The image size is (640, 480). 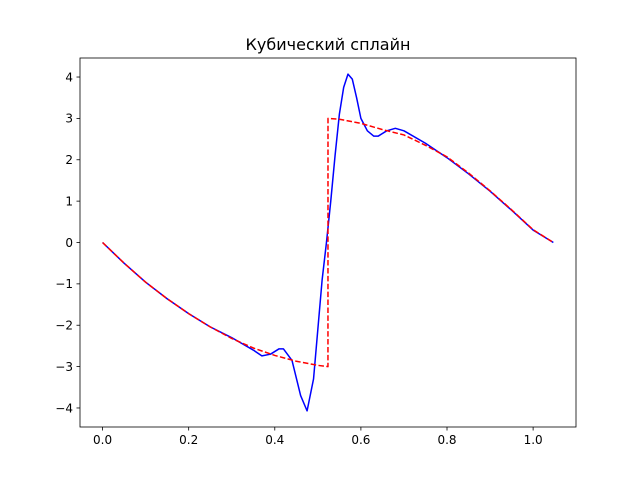 What do you see at coordinates (188, 440) in the screenshot?
I see `x-tick-label: 0.2` at bounding box center [188, 440].